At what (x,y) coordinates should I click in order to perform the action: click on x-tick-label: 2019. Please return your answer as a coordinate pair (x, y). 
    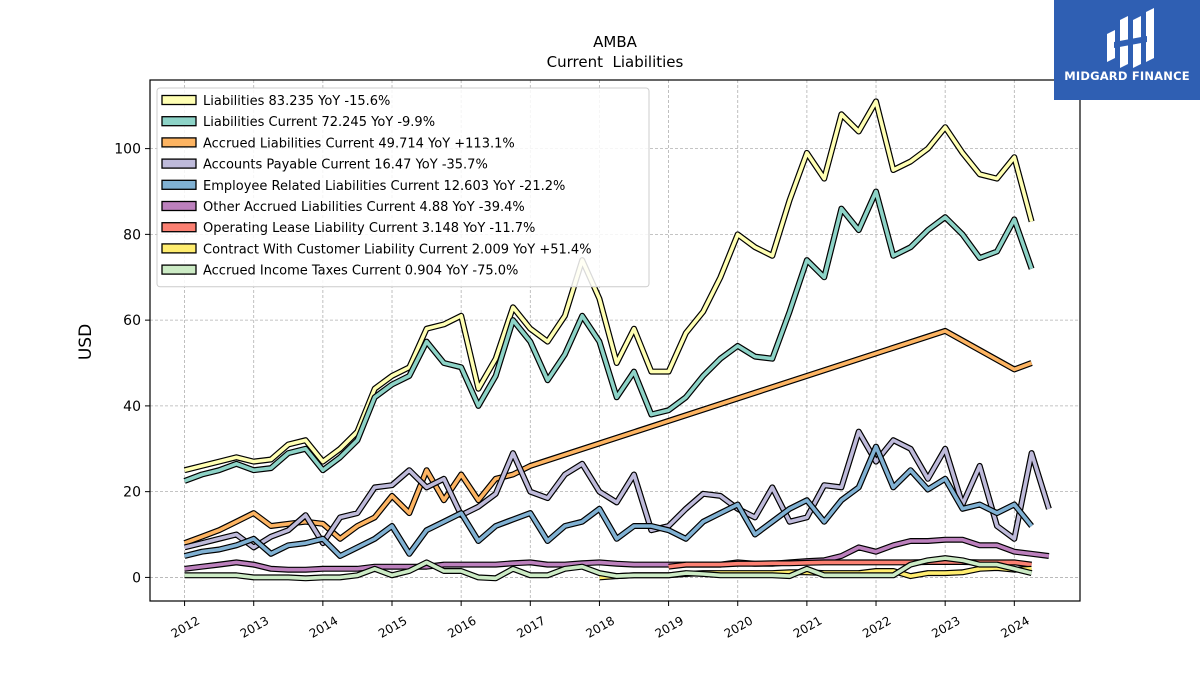
    Looking at the image, I should click on (669, 626).